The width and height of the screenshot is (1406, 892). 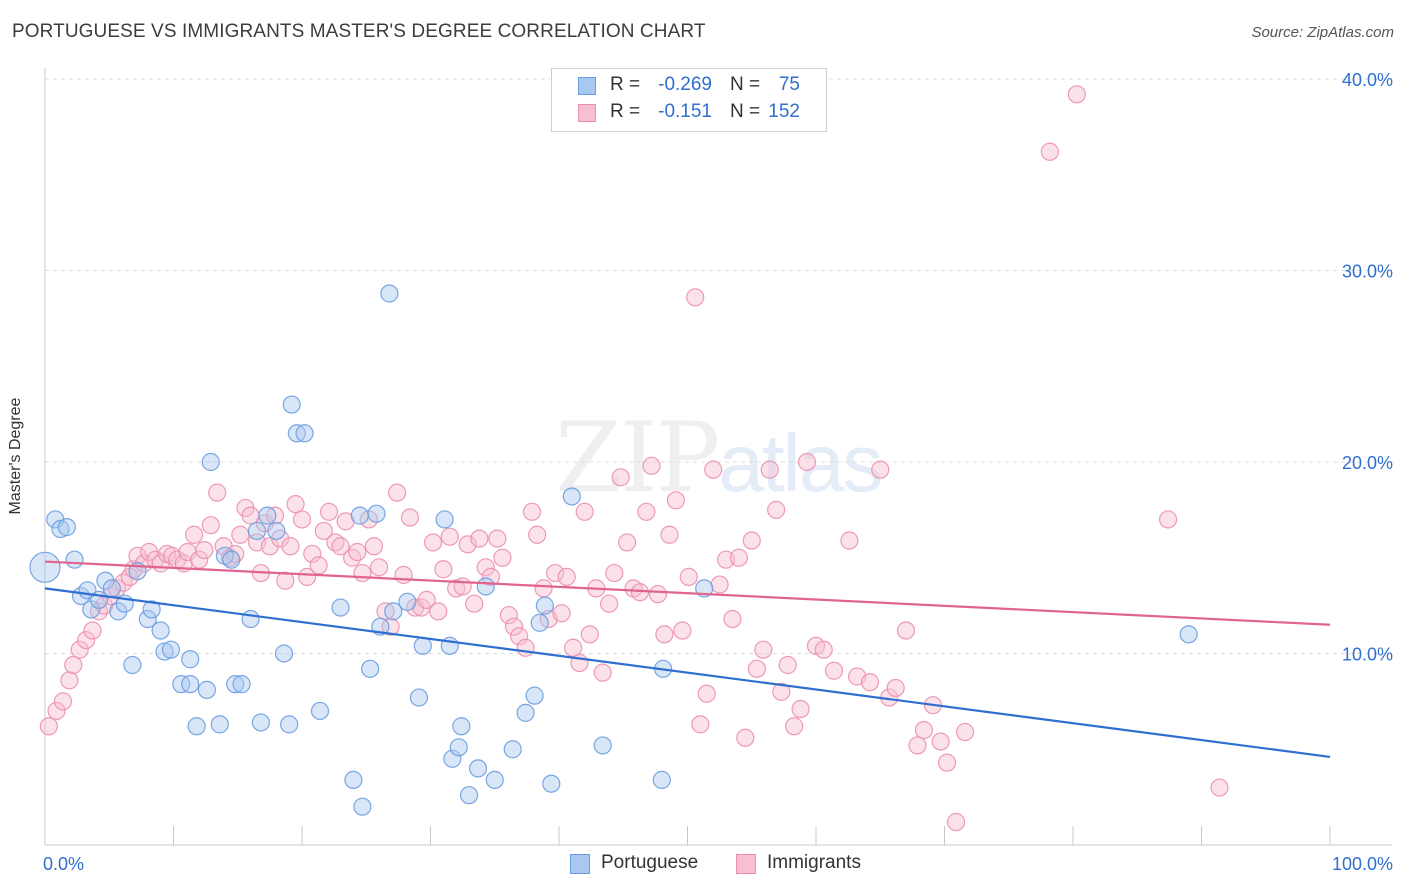 What do you see at coordinates (784, 111) in the screenshot?
I see `immigrants-n-value: 152` at bounding box center [784, 111].